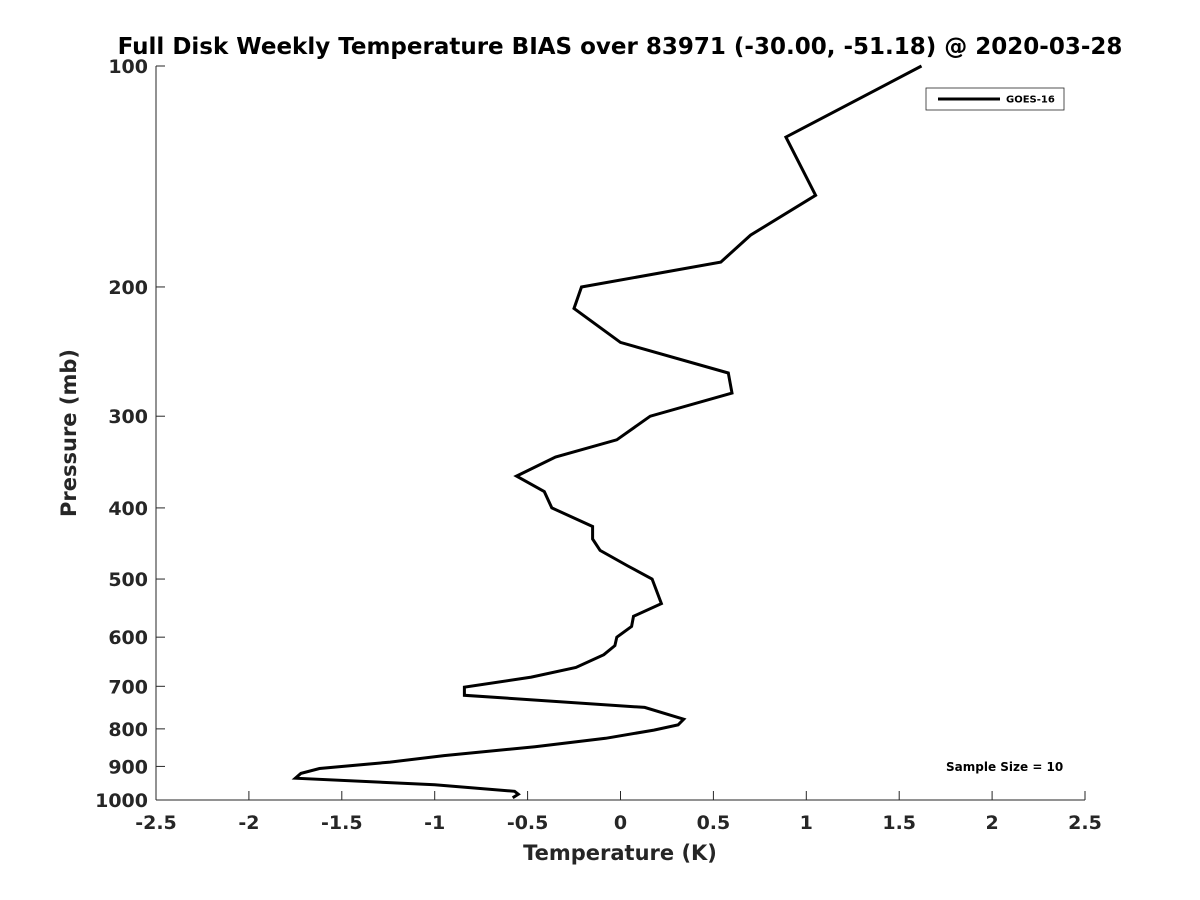 The width and height of the screenshot is (1200, 900). I want to click on legend-label-goes-16: GOES-16, so click(1030, 100).